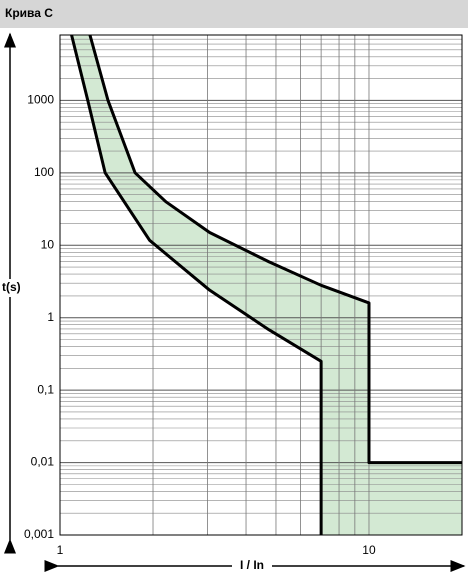 The width and height of the screenshot is (468, 574). I want to click on header-bar, so click(234, 14).